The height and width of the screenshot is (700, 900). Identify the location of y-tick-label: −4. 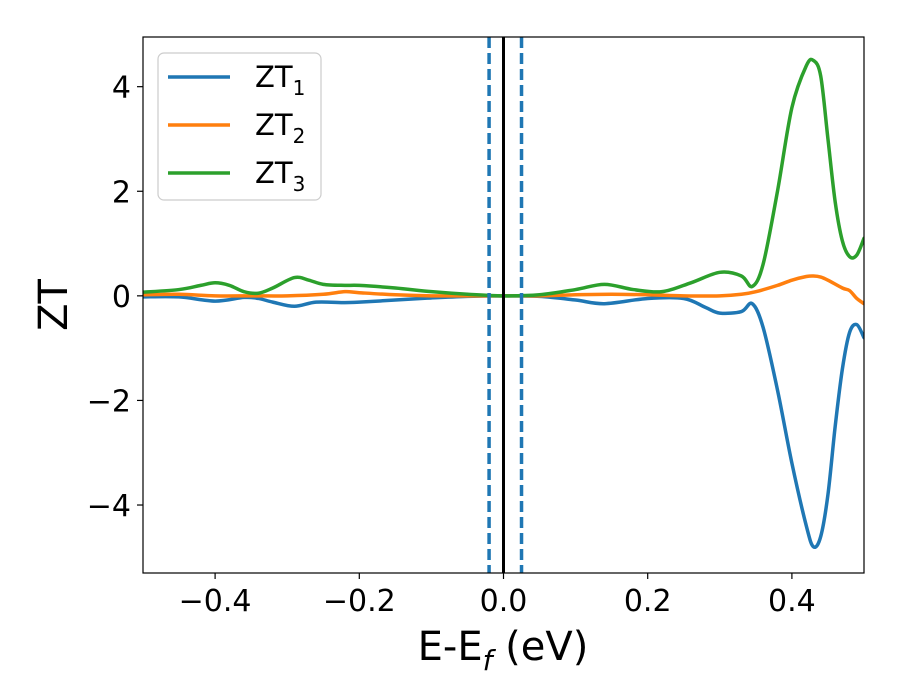
(109, 506).